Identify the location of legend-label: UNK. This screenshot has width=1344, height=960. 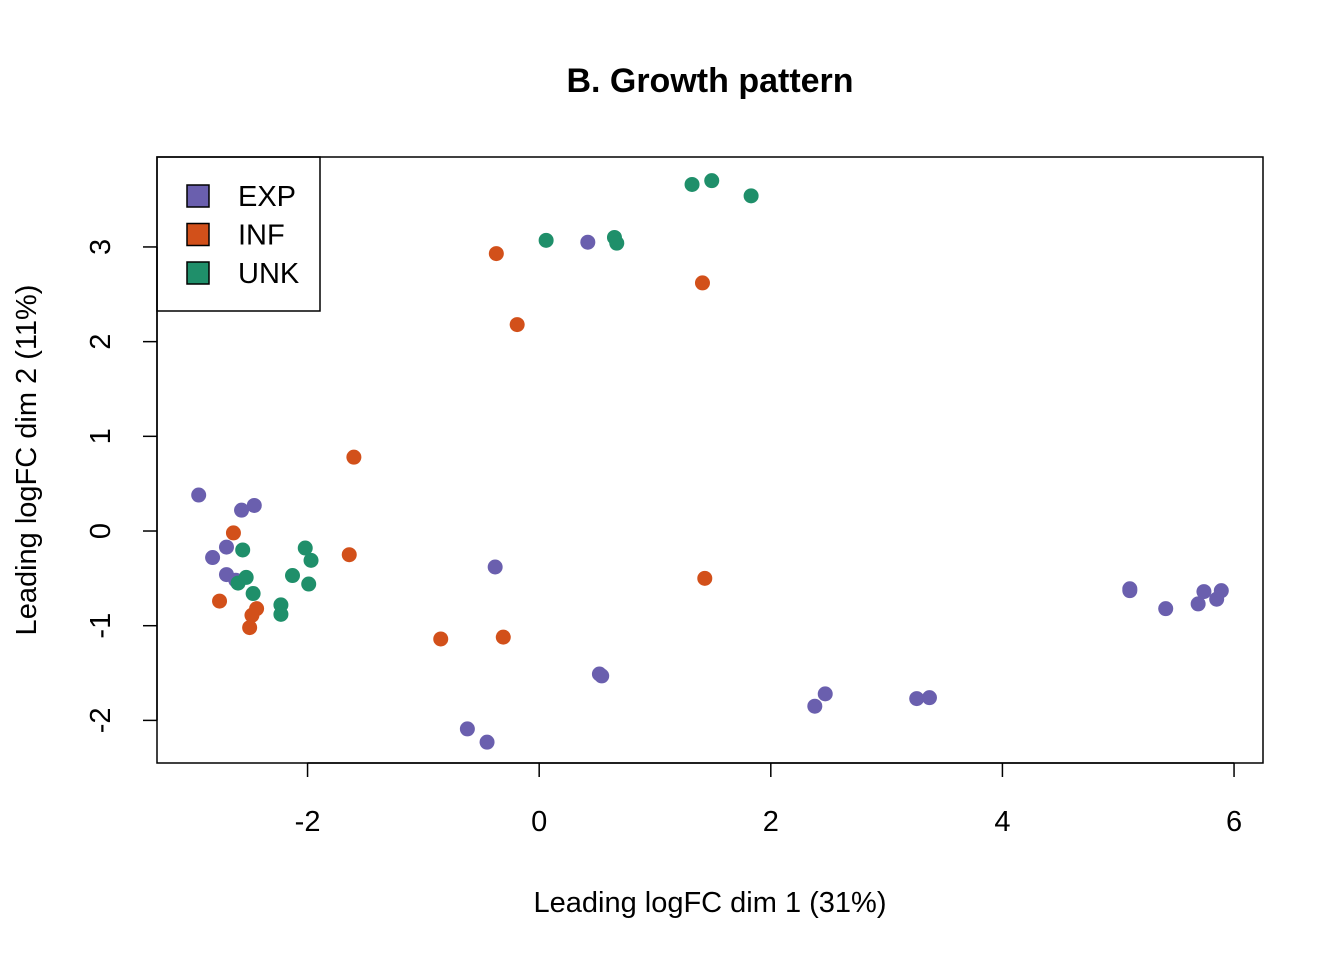
(269, 274).